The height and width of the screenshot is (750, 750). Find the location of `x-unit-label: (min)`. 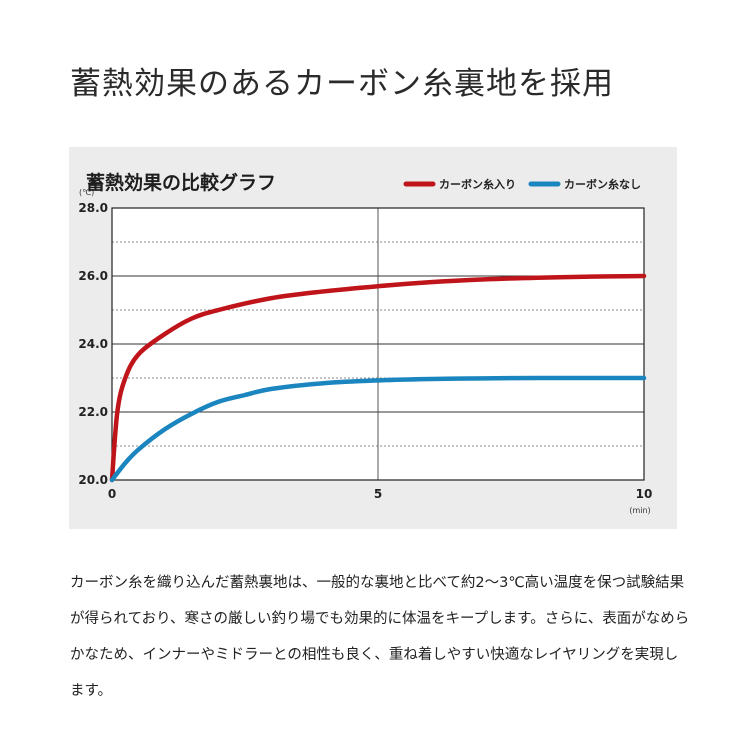

x-unit-label: (min) is located at coordinates (639, 510).